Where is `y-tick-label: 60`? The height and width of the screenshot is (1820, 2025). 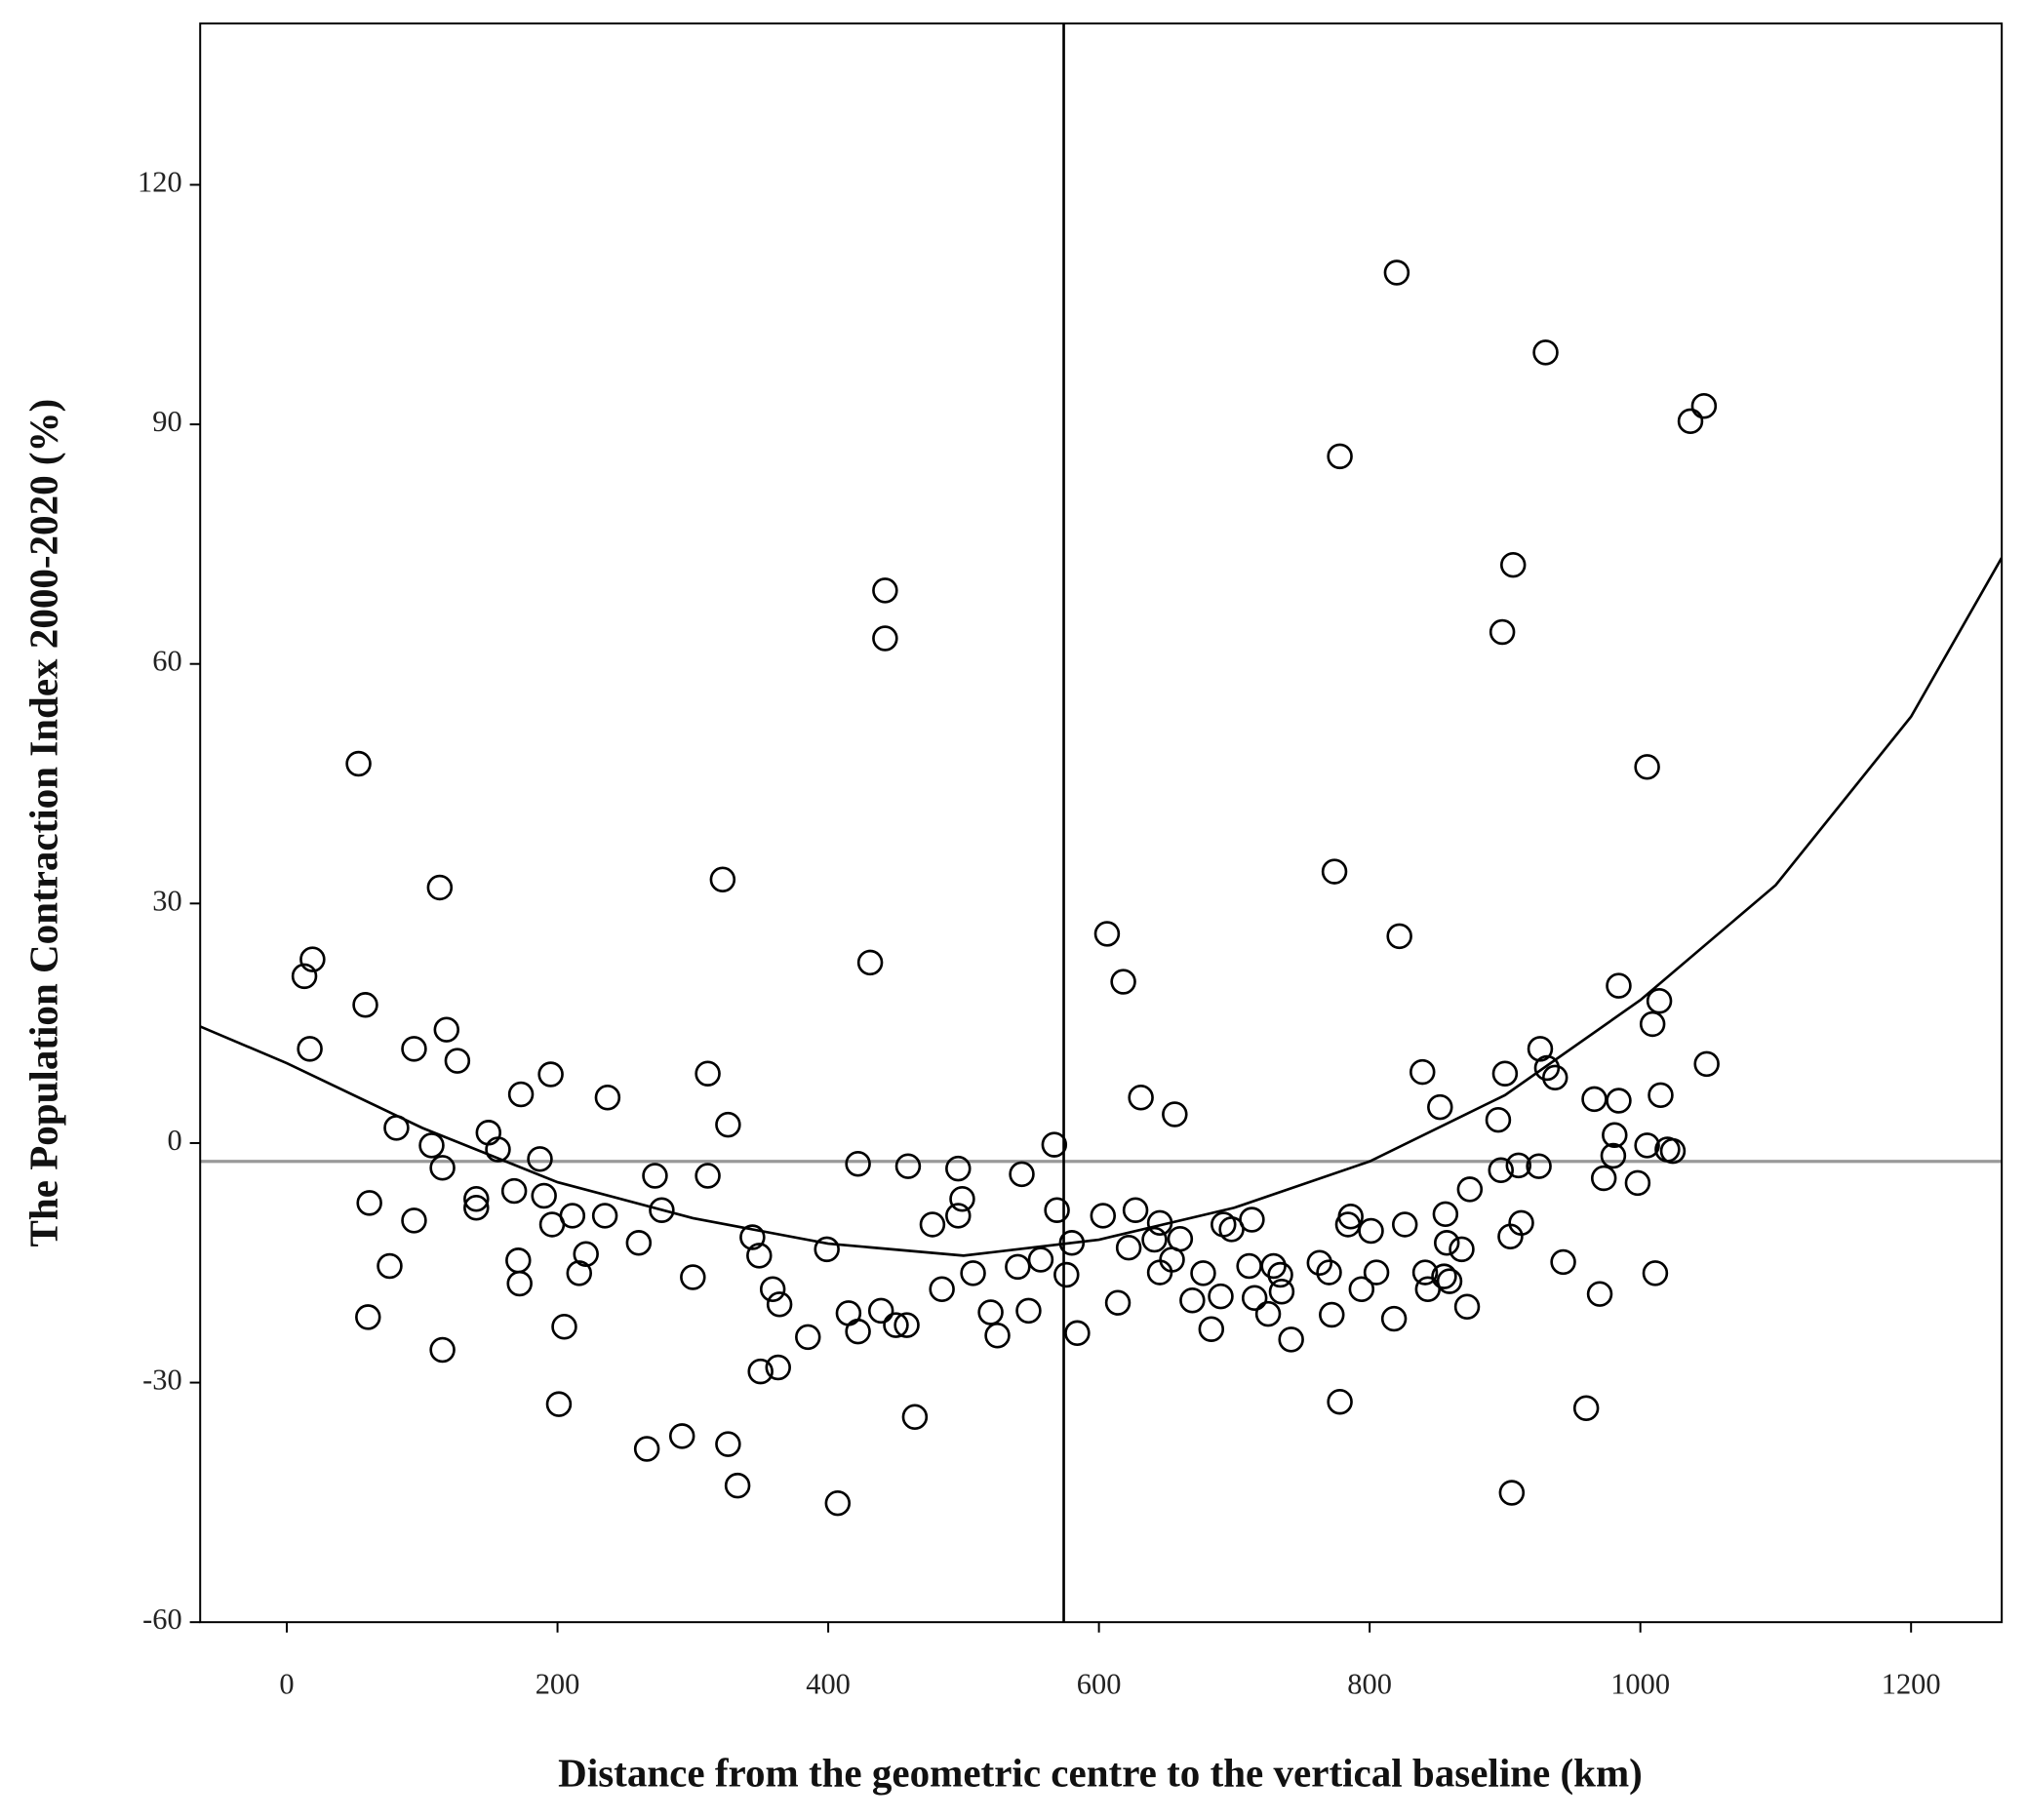
y-tick-label: 60 is located at coordinates (166, 661).